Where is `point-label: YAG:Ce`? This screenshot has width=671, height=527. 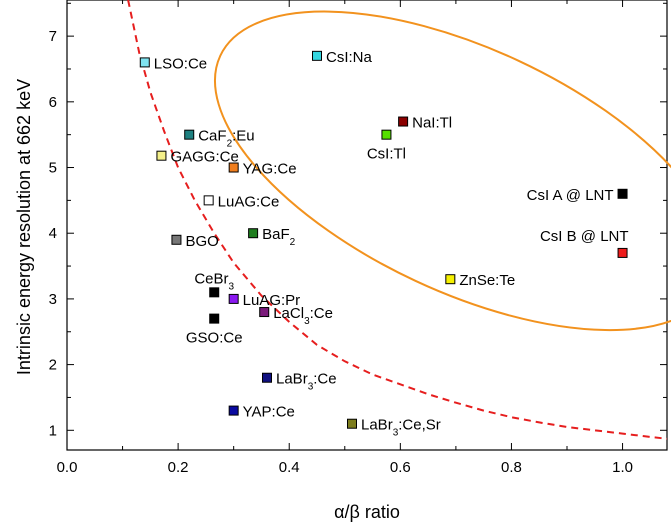 point-label: YAG:Ce is located at coordinates (270, 169).